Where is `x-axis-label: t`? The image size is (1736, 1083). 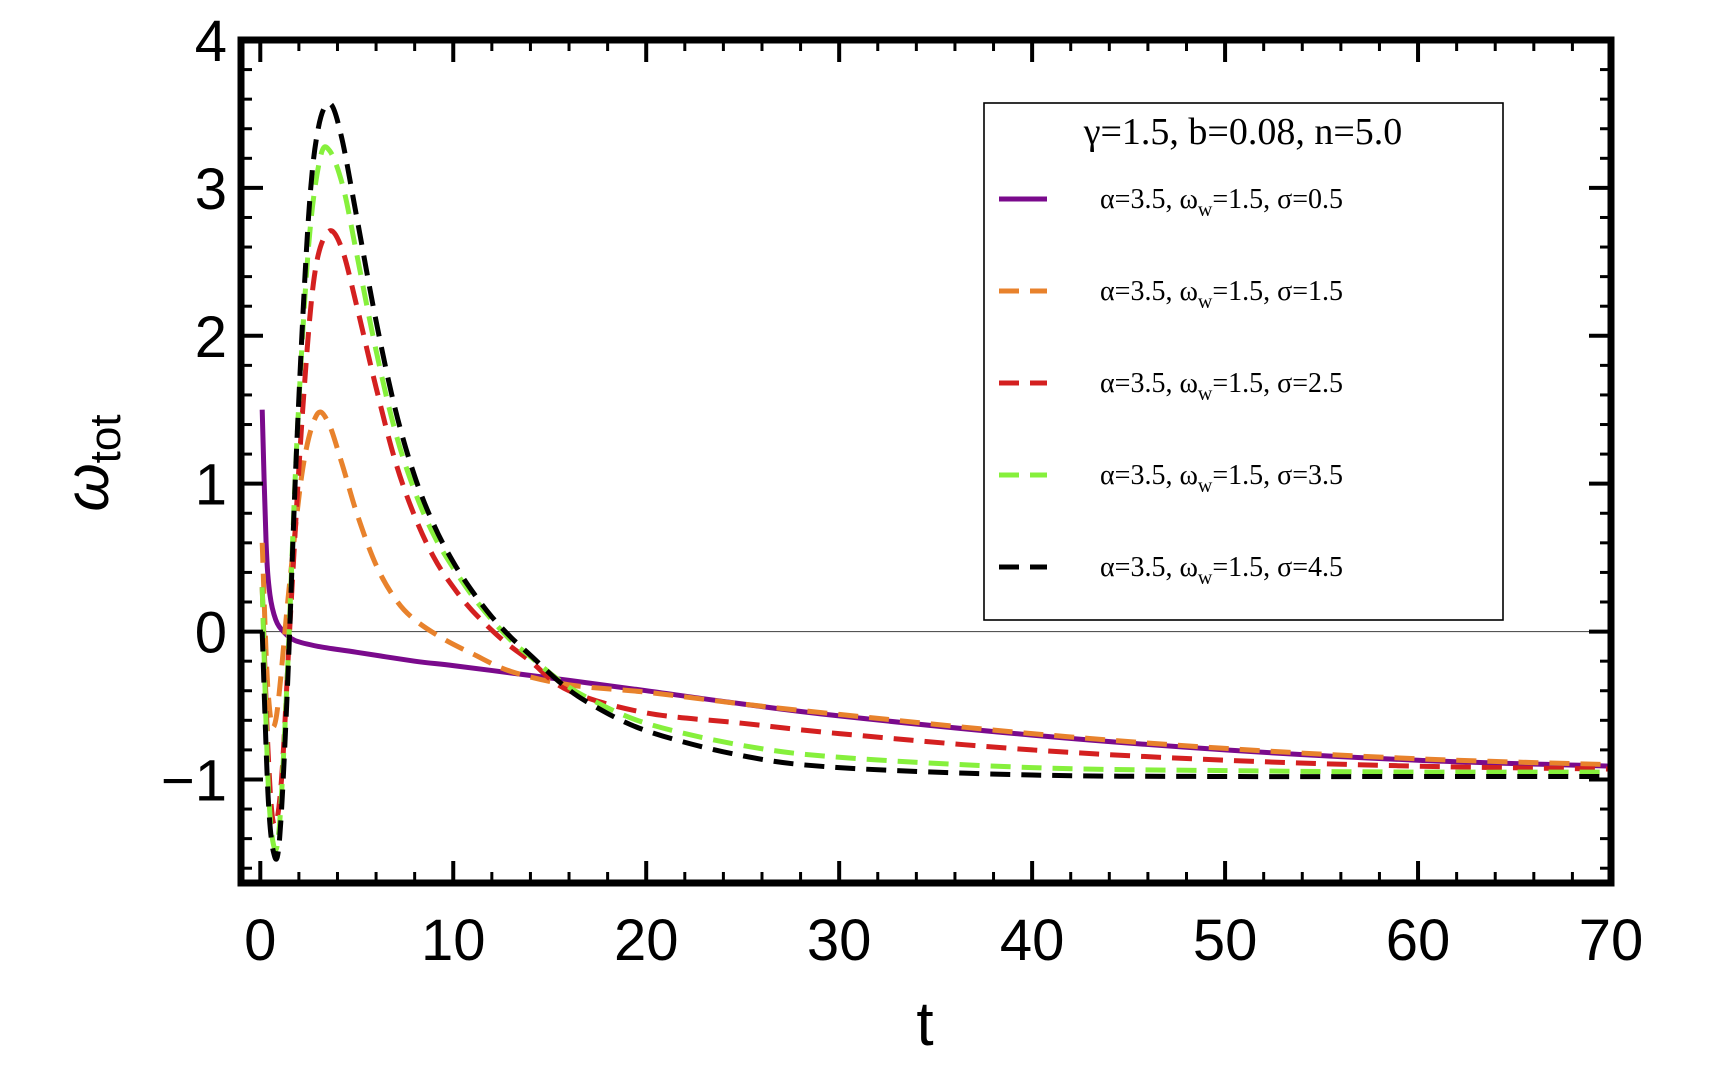 x-axis-label: t is located at coordinates (924, 1024).